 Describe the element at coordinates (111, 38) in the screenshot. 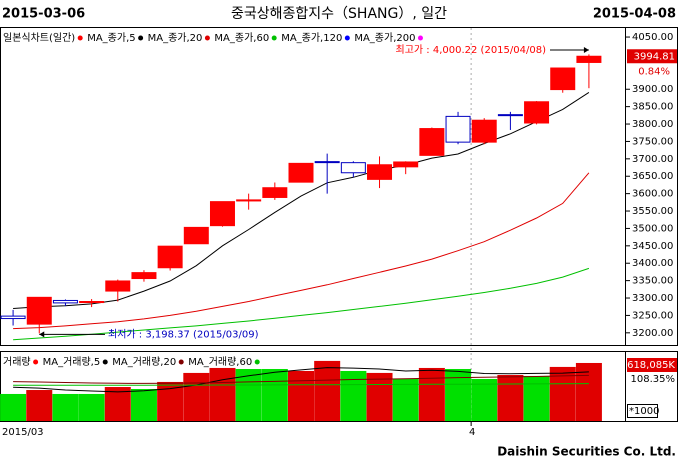

I see `legend-label: MA_종가,5` at that location.